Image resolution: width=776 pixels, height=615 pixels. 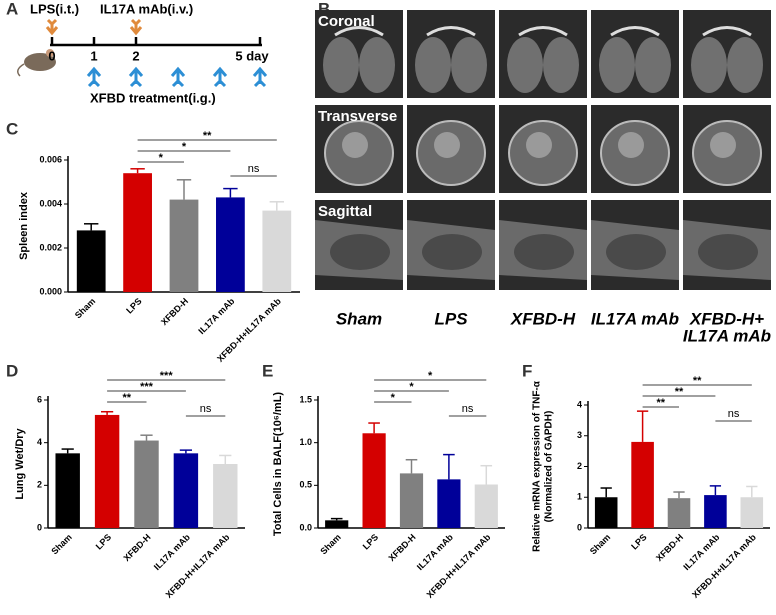 I want to click on y-axis-label: (Normalized of GAPDH), so click(x=549, y=467).